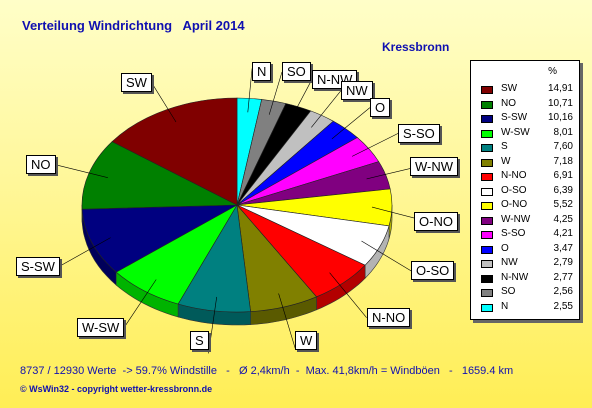 The image size is (592, 408). I want to click on legend-value: 8,01, so click(563, 132).